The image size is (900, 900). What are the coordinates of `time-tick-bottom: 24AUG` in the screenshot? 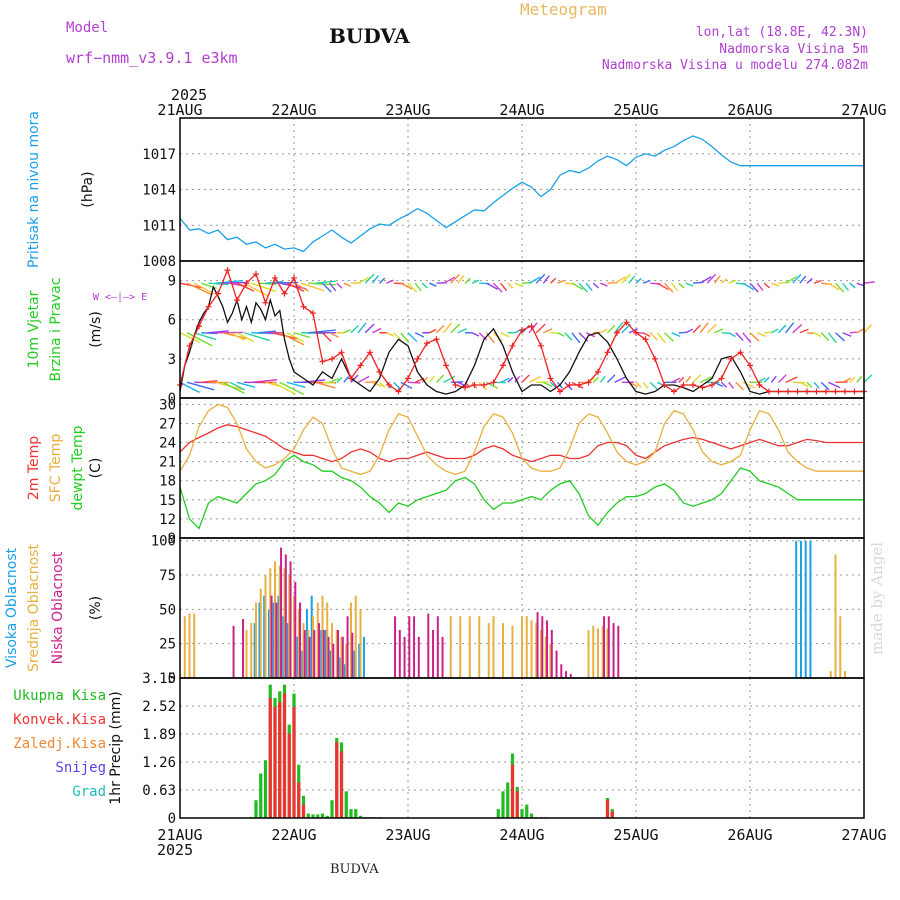 It's located at (521, 835).